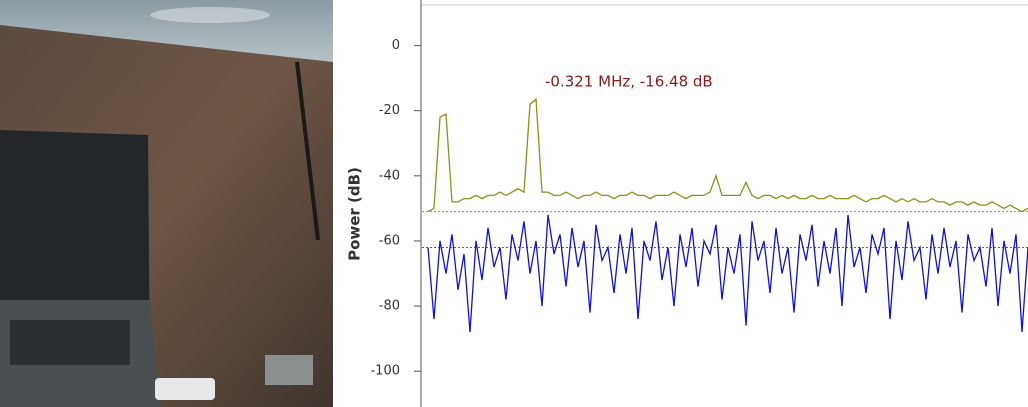 Image resolution: width=1028 pixels, height=407 pixels. I want to click on y-tick-label: 0, so click(396, 45).